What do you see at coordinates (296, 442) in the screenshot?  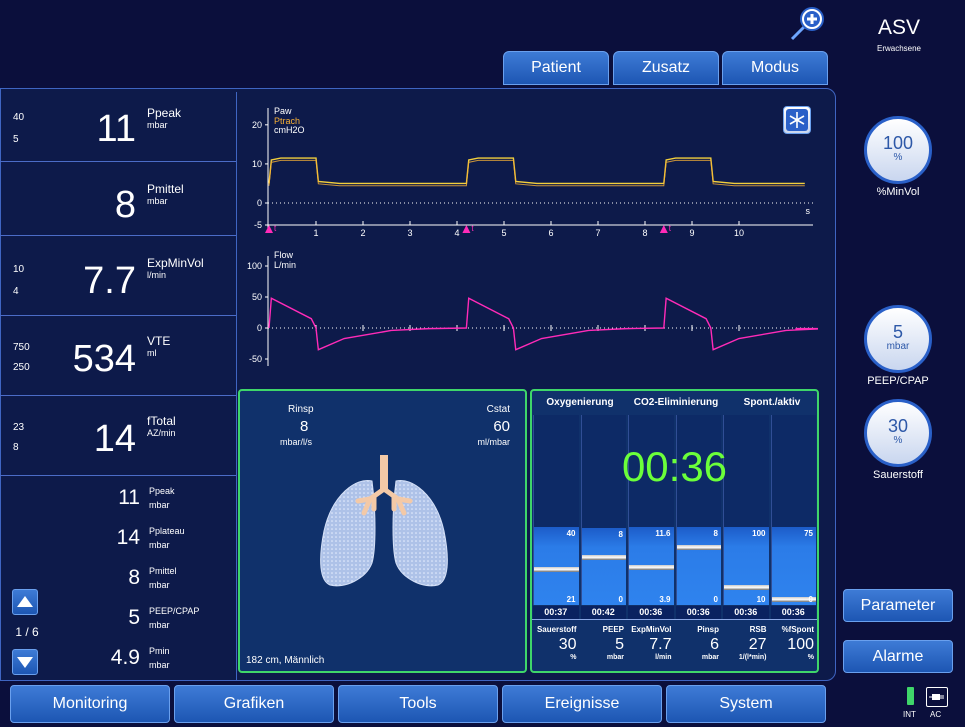 I see `rinsp-unit: mbar/l/s` at bounding box center [296, 442].